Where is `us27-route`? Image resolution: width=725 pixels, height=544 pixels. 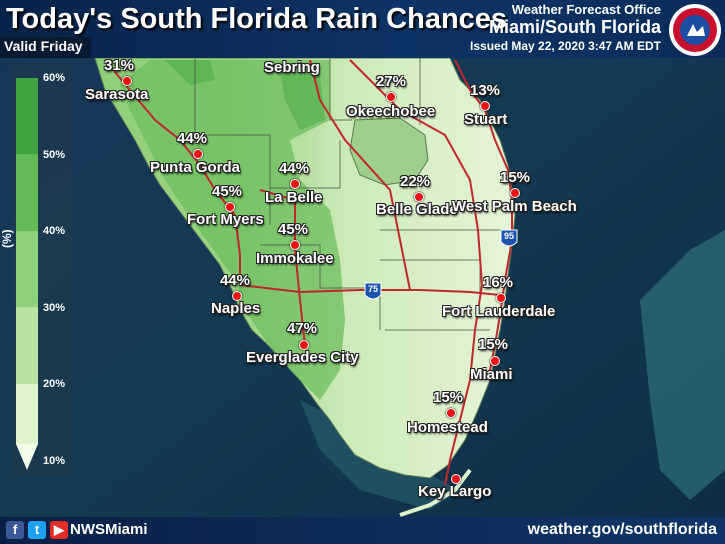
us27-route is located at coordinates (360, 175).